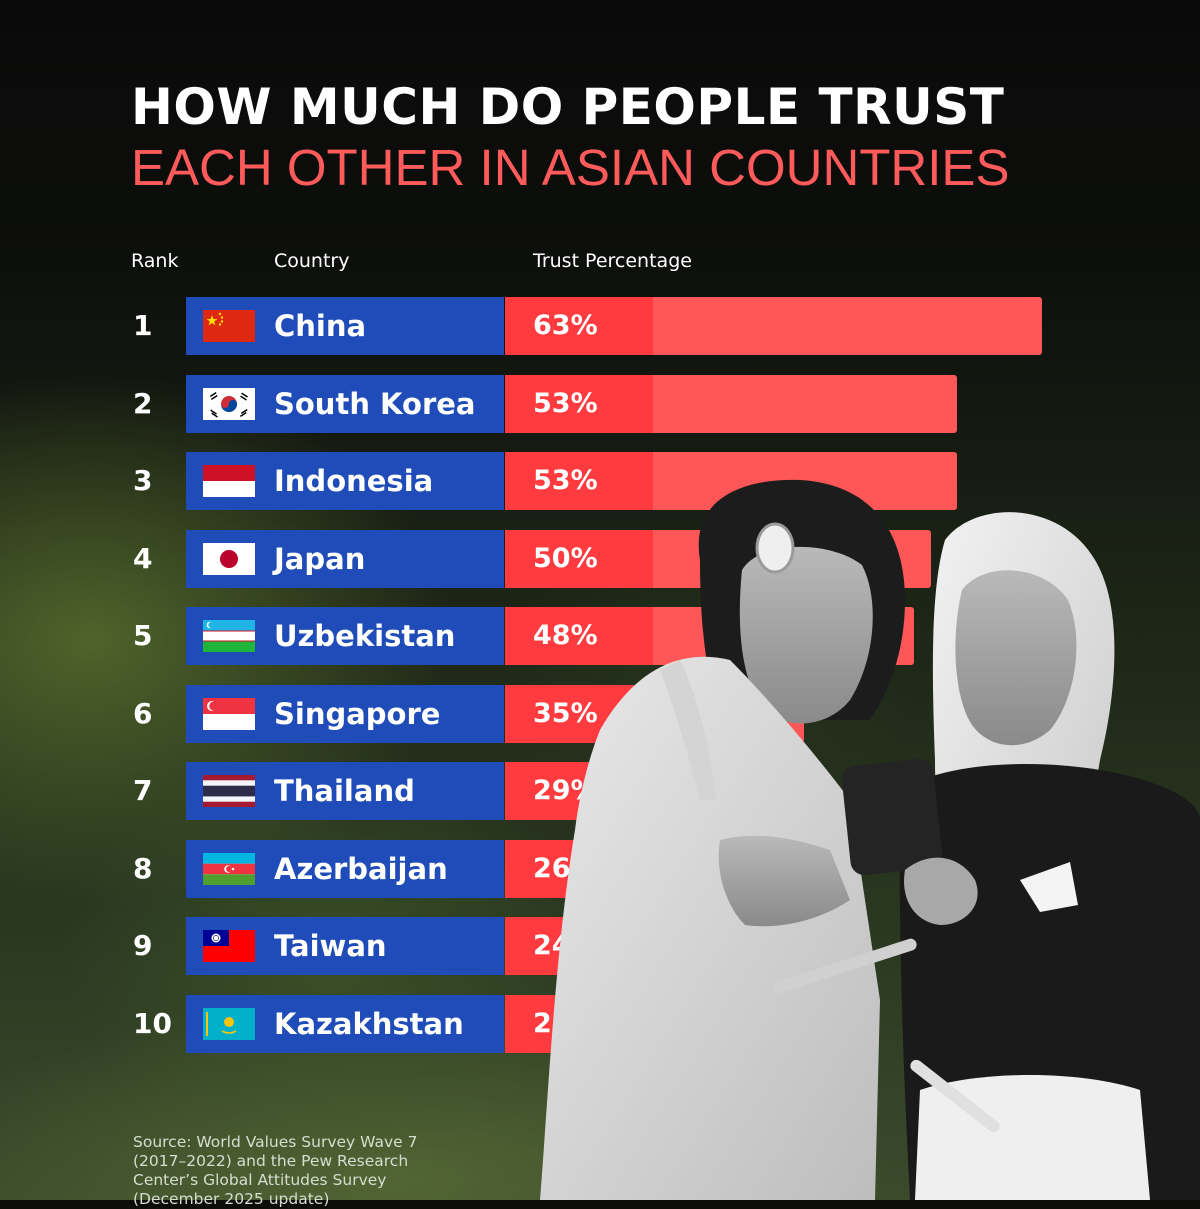 This screenshot has width=1200, height=1209. Describe the element at coordinates (565, 325) in the screenshot. I see `value-label: 63%` at that location.